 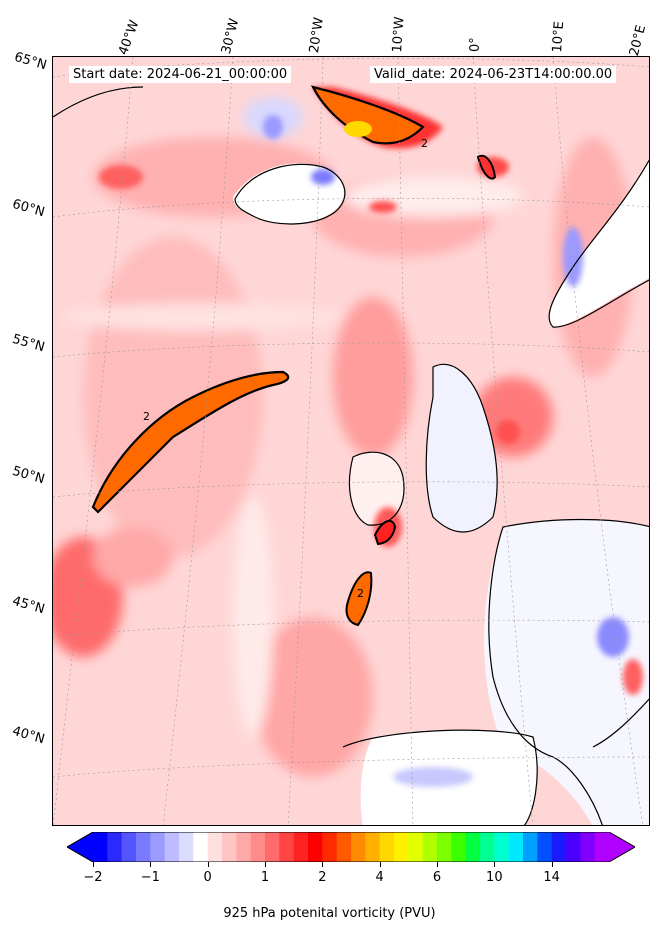 What do you see at coordinates (80, 847) in the screenshot?
I see `colorbar-extend-low` at bounding box center [80, 847].